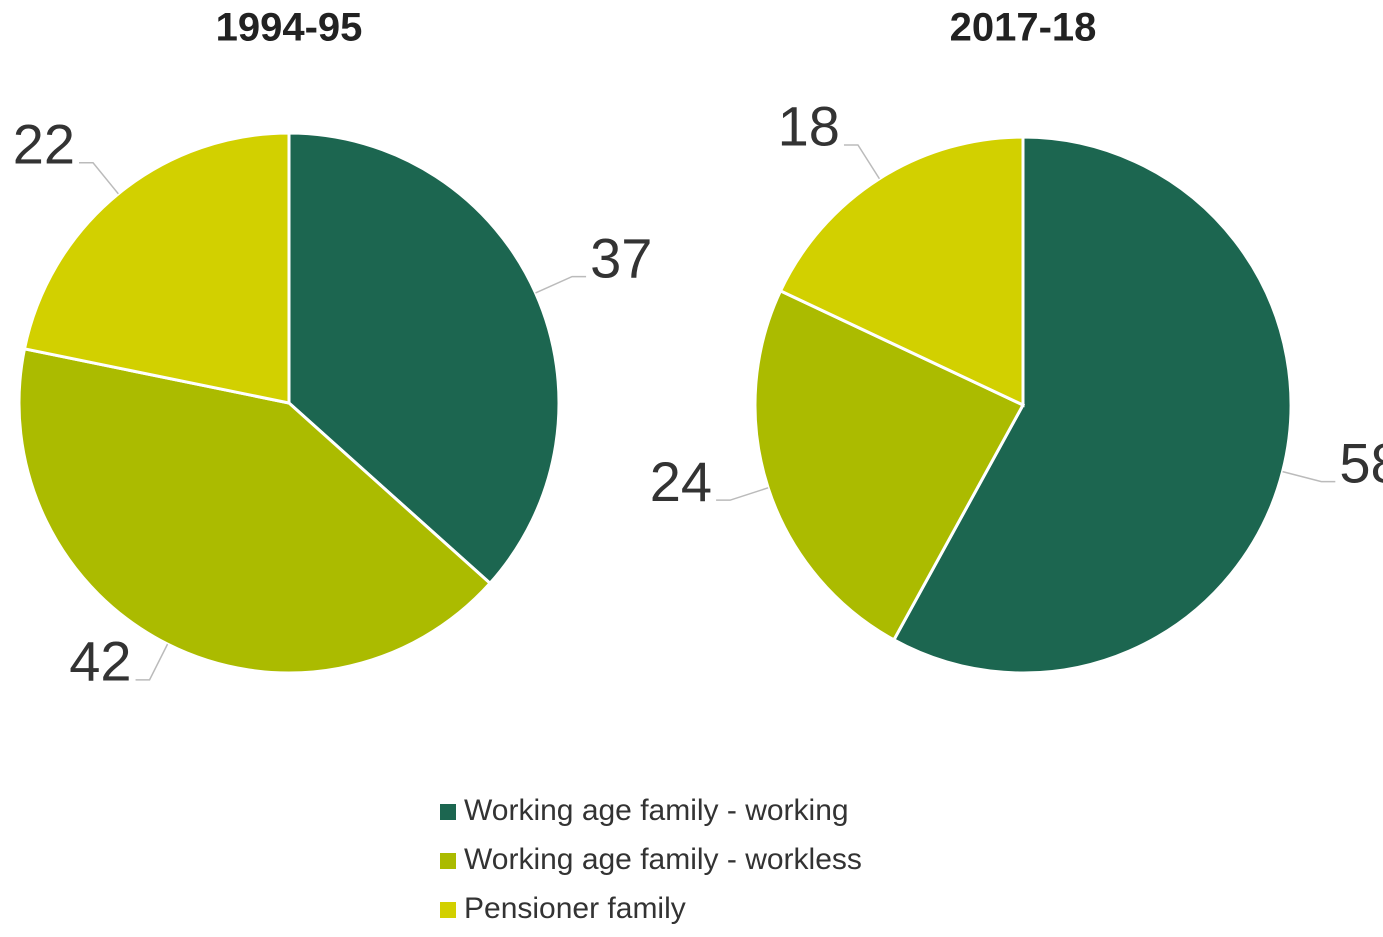 This screenshot has width=1383, height=937. Describe the element at coordinates (1361, 462) in the screenshot. I see `data-label: 58` at that location.